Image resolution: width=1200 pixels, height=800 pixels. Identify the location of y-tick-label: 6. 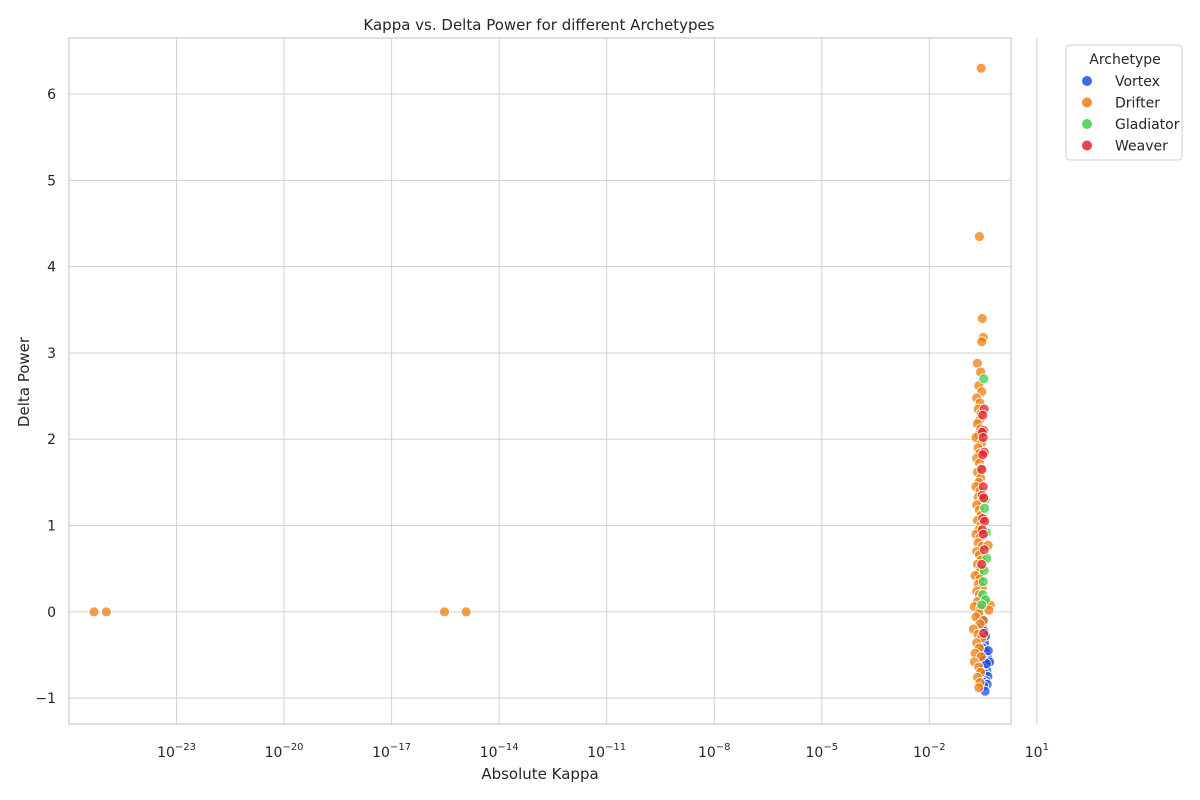
(51, 95).